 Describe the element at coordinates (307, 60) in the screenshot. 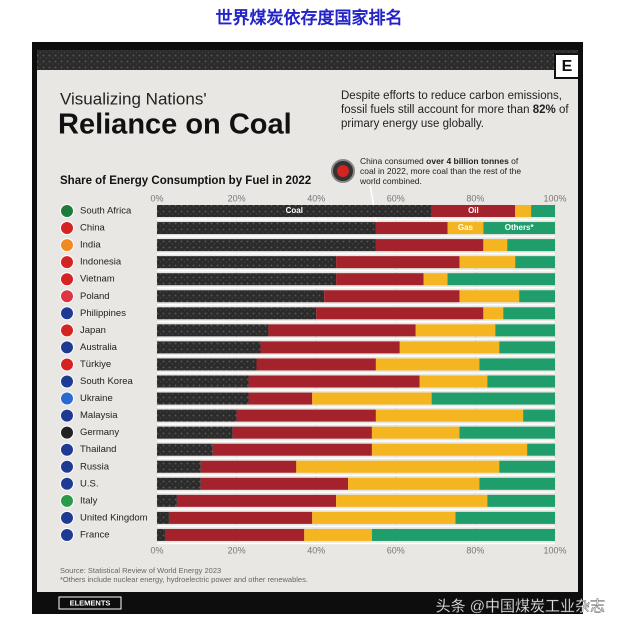

I see `coal-strip` at that location.